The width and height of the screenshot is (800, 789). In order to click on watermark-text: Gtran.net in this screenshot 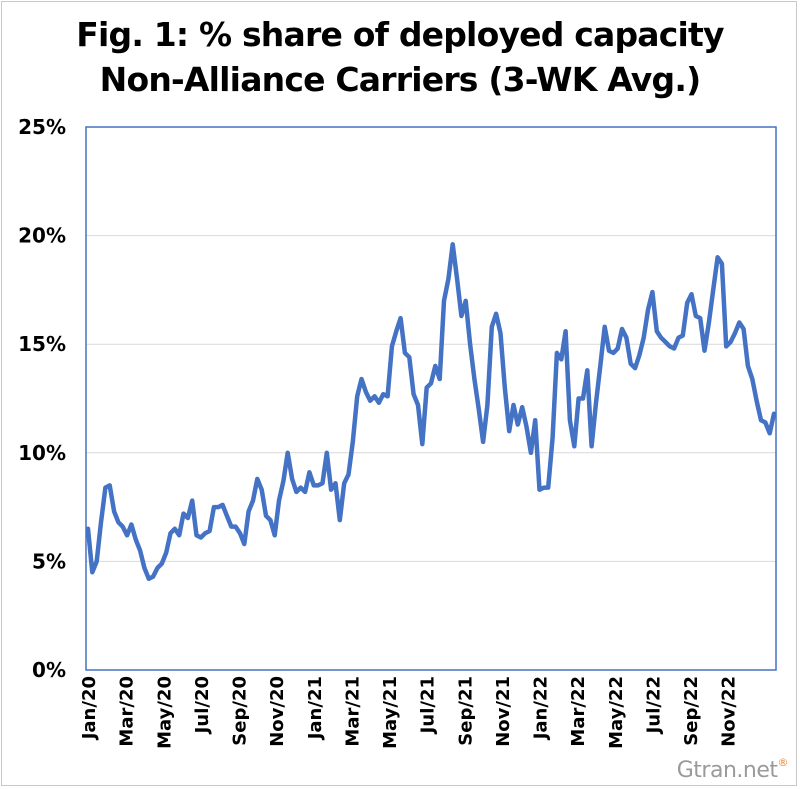, I will do `click(727, 770)`.